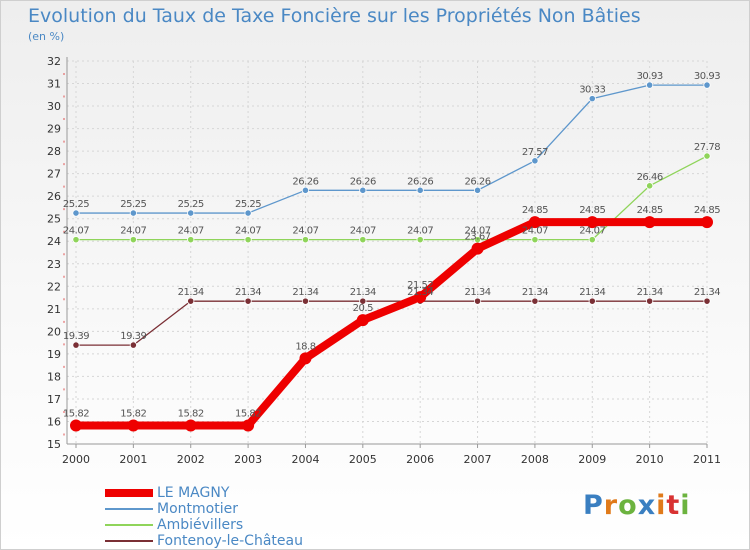  I want to click on series-line-fontenoy-le-ch-teau, so click(391, 323).